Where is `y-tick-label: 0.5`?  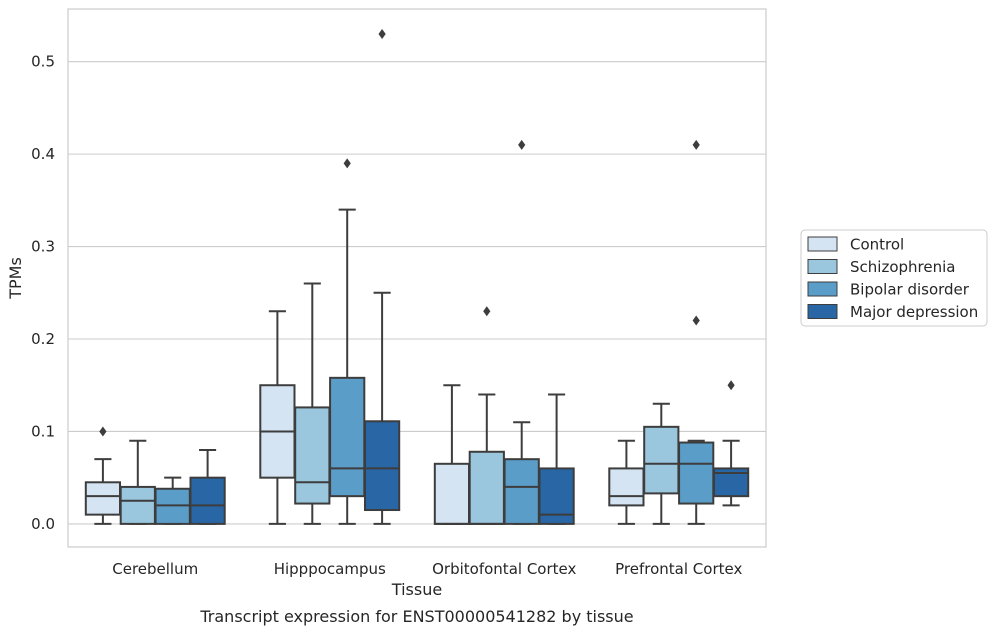
y-tick-label: 0.5 is located at coordinates (43, 62).